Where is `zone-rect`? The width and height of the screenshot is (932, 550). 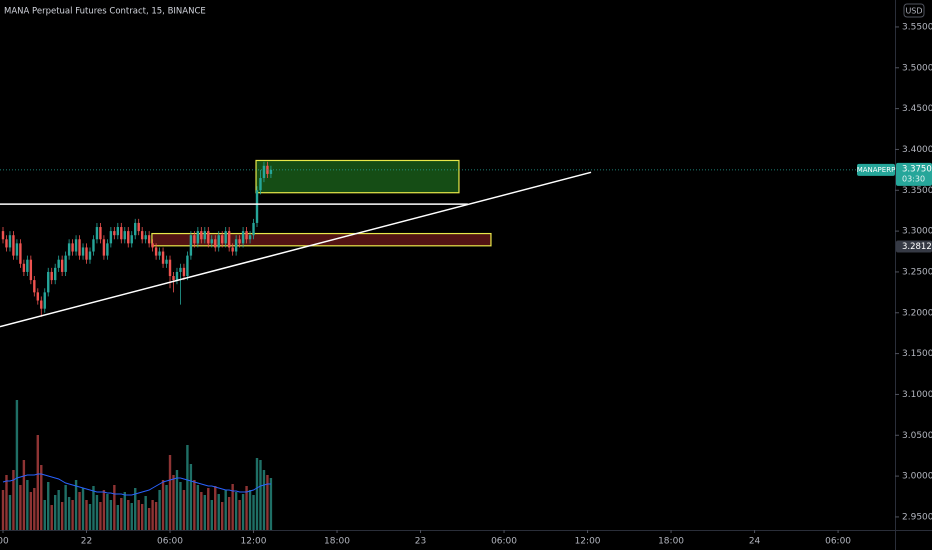 zone-rect is located at coordinates (321, 239).